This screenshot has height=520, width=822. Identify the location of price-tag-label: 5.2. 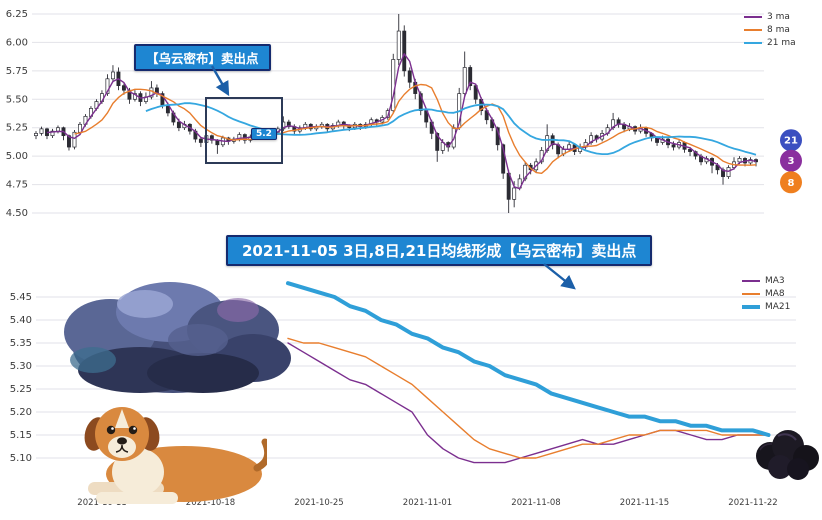
(264, 134).